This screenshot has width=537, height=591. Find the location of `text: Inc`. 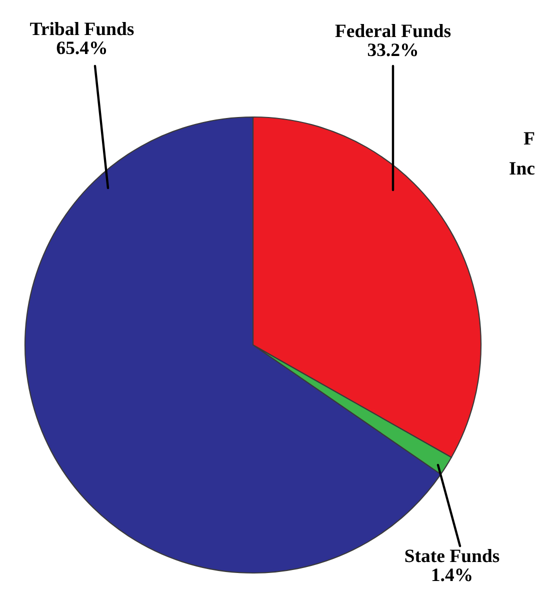

text: Inc is located at coordinates (522, 168).